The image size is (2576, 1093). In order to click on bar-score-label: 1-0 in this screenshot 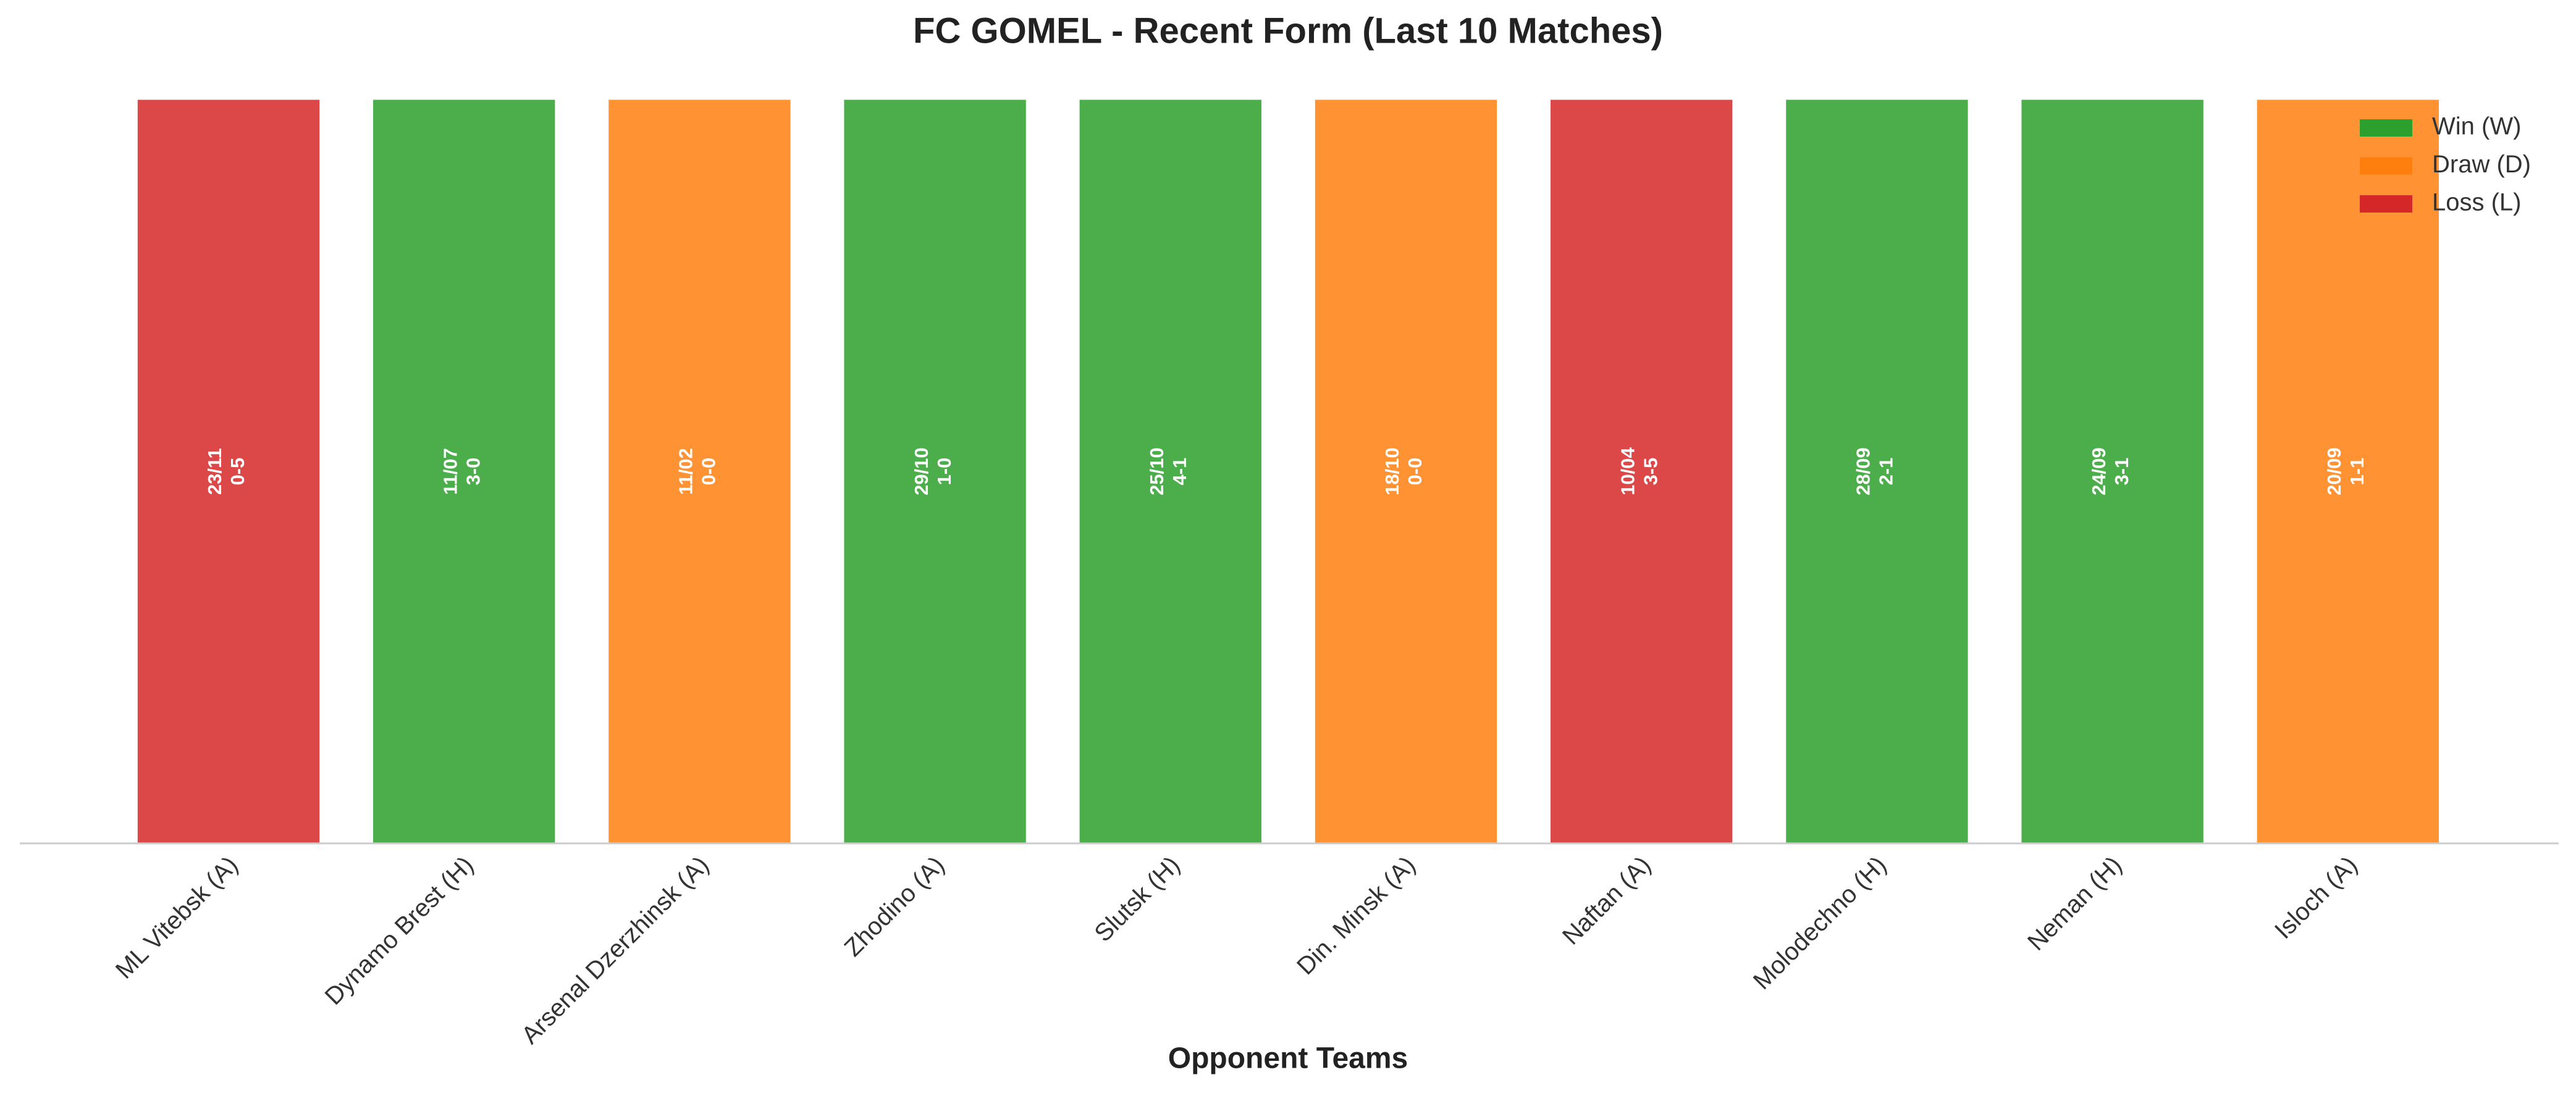, I will do `click(944, 472)`.